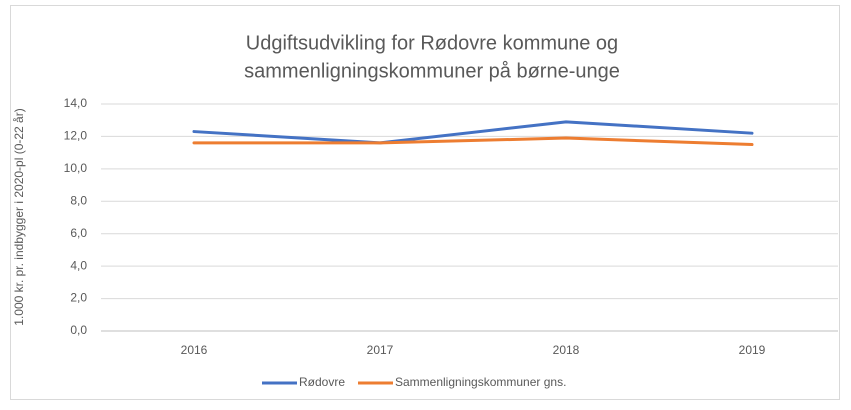  I want to click on y-tick-label: 4,0, so click(78, 265).